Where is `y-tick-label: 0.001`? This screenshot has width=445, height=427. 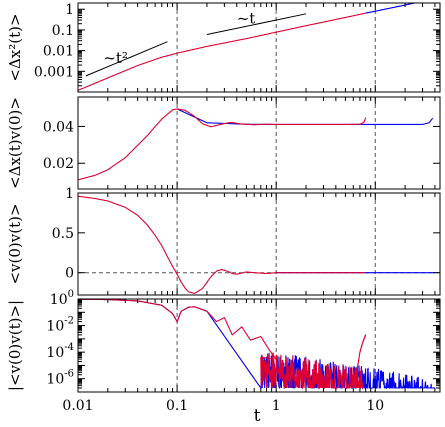
y-tick-label: 0.001 is located at coordinates (54, 72).